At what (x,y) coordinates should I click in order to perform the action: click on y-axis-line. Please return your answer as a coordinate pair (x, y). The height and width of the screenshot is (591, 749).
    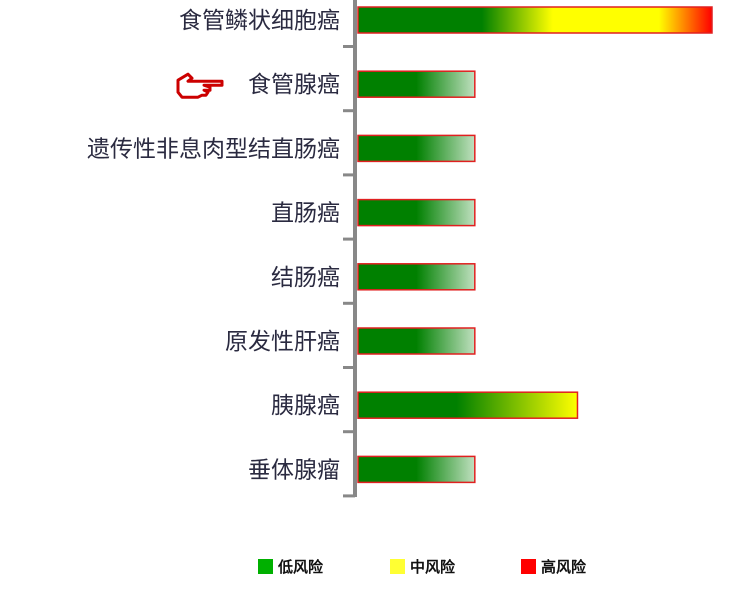
    Looking at the image, I should click on (355, 248).